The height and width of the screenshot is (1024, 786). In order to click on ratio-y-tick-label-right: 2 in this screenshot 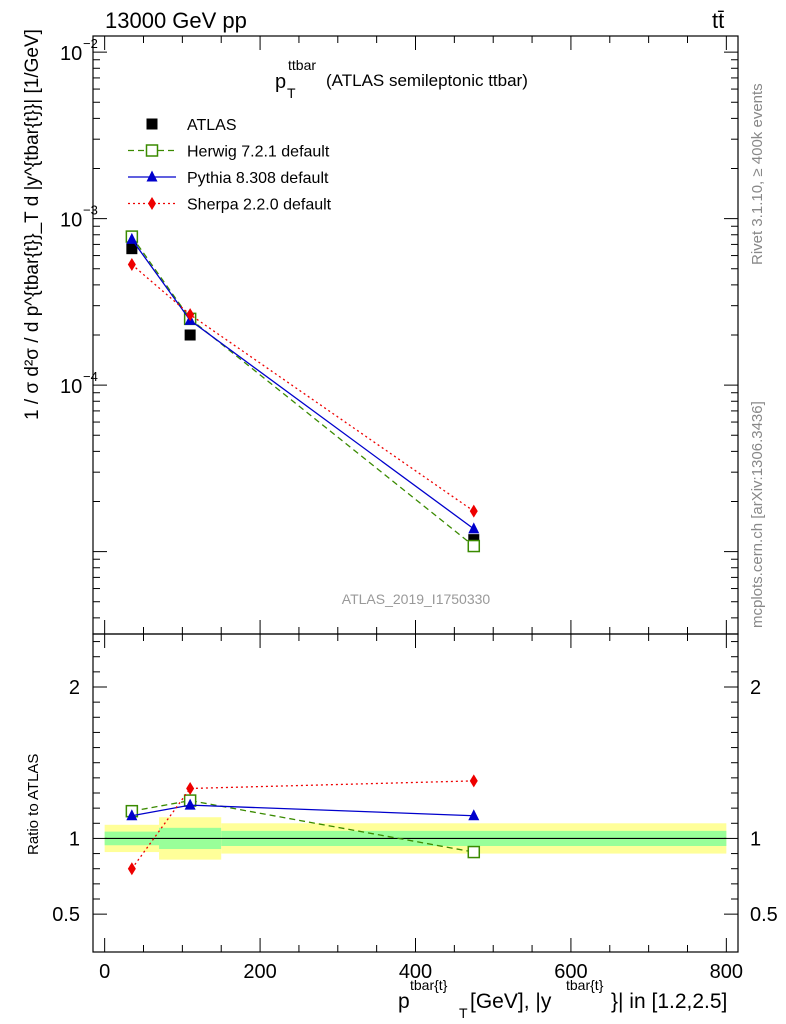, I will do `click(755, 688)`.